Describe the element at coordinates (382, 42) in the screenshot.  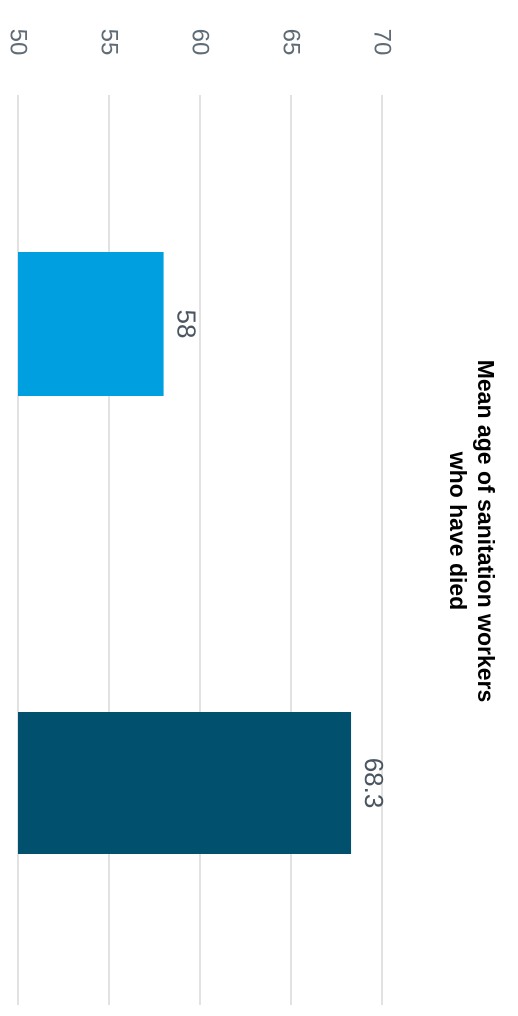
I see `x-tick-label: 70` at that location.